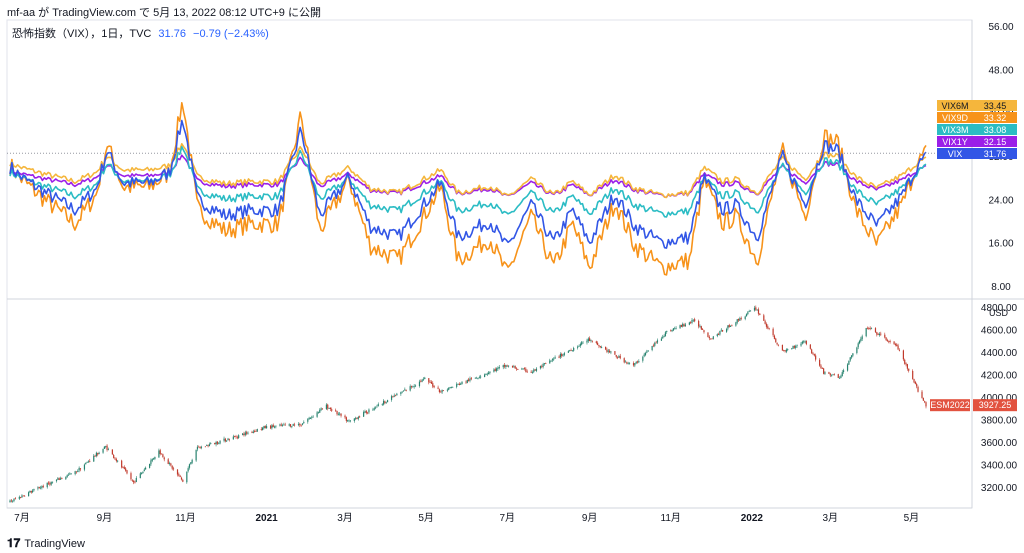 The width and height of the screenshot is (1024, 553). I want to click on es-y-tick-label: 4800.00, so click(999, 308).